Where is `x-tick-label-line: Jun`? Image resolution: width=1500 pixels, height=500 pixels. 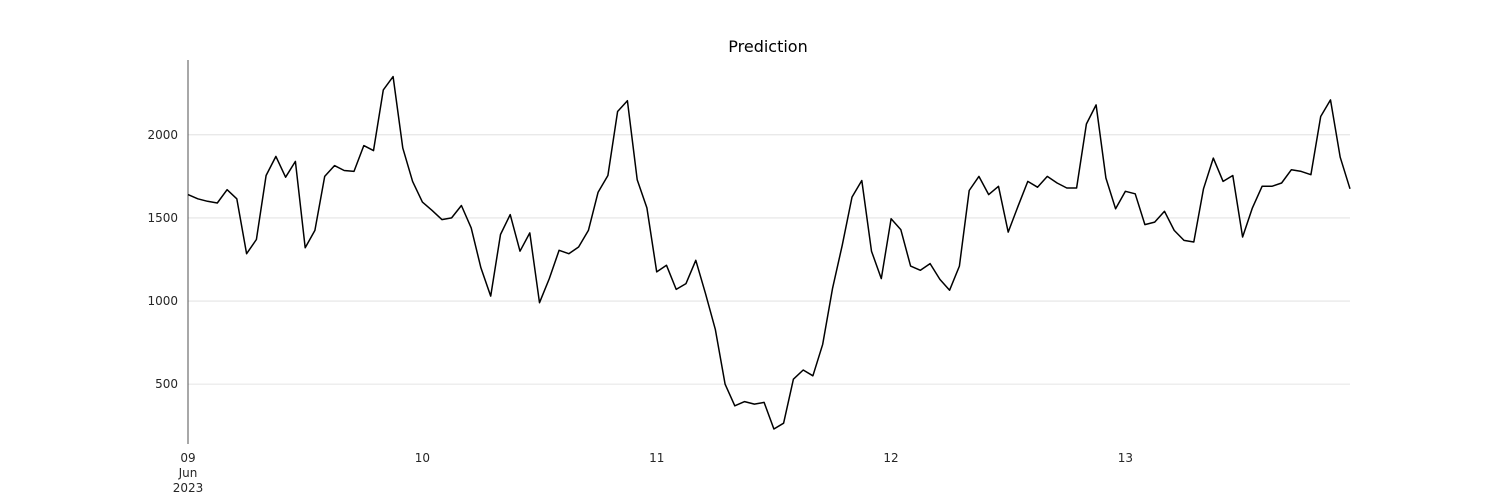
x-tick-label-line: Jun is located at coordinates (188, 473).